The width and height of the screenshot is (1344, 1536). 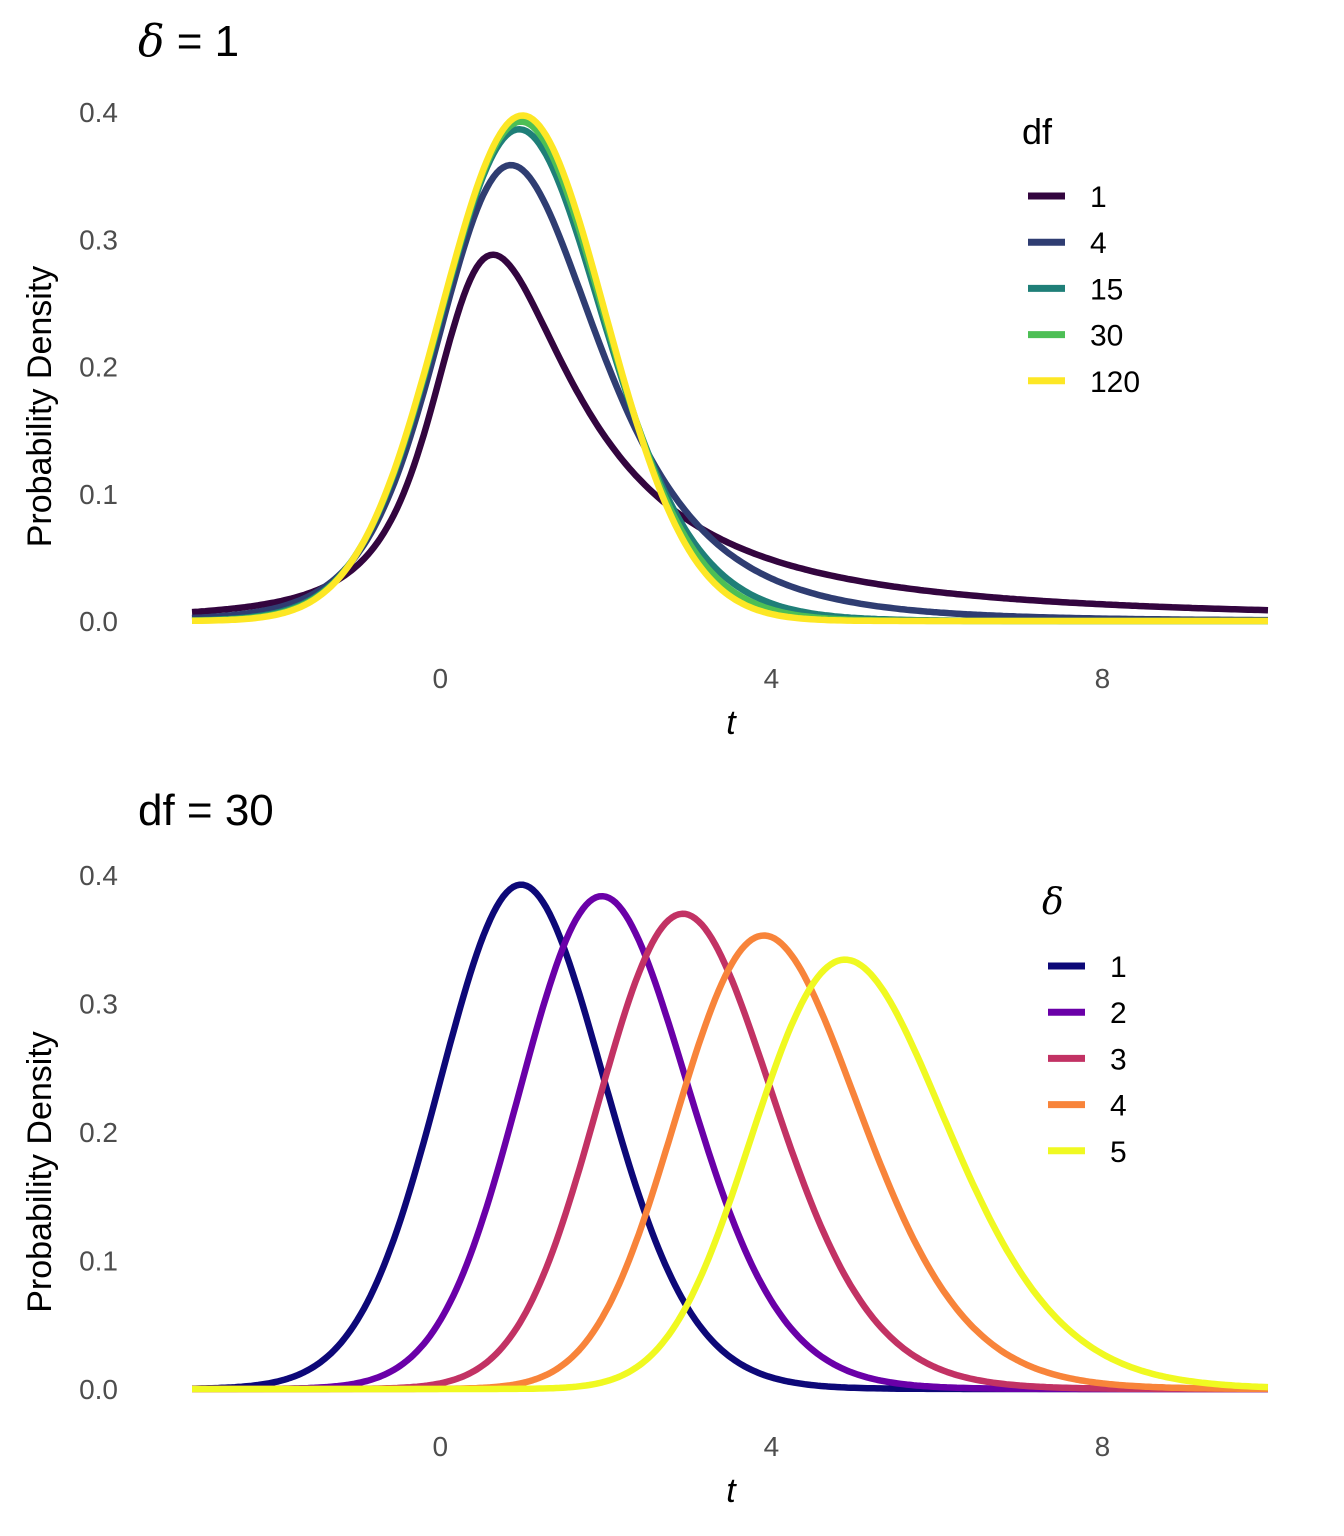 I want to click on legend-label: 15, so click(x=1106, y=289).